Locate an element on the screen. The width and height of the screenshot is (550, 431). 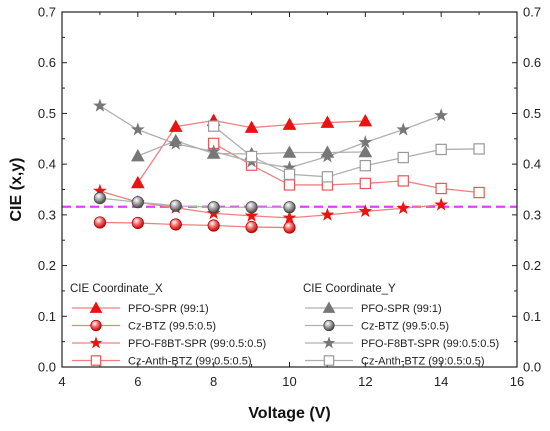
y-tick-label-right: 0.0 is located at coordinates (532, 367).